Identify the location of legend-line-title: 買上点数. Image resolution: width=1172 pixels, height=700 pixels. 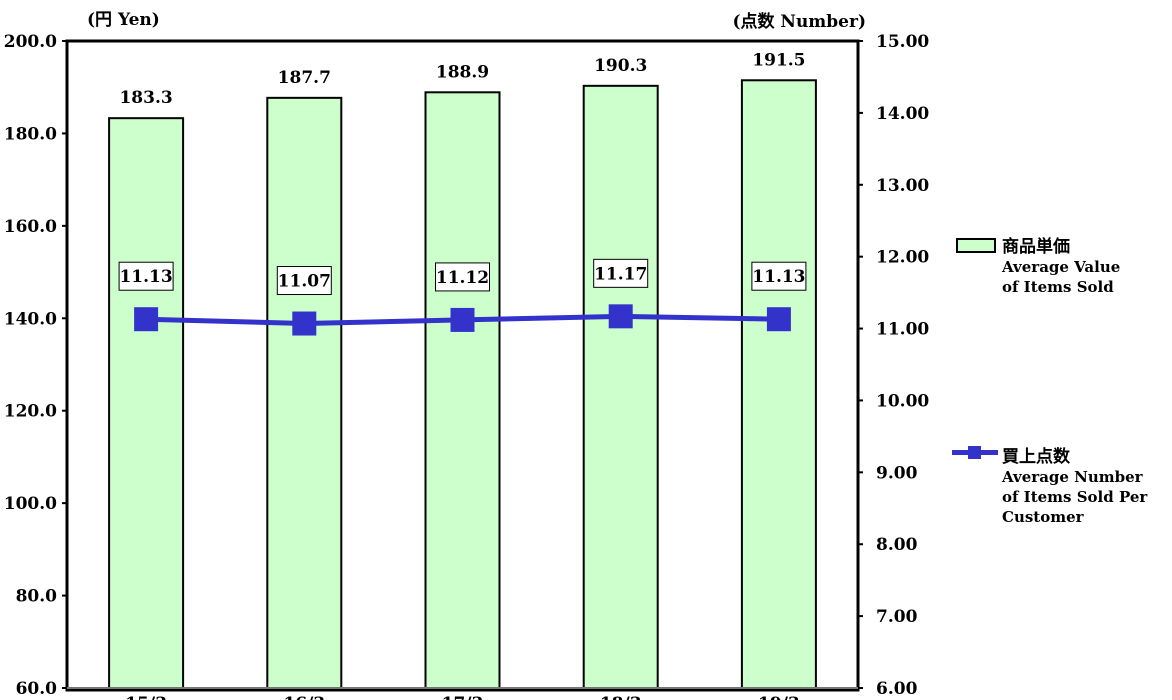
(1036, 457).